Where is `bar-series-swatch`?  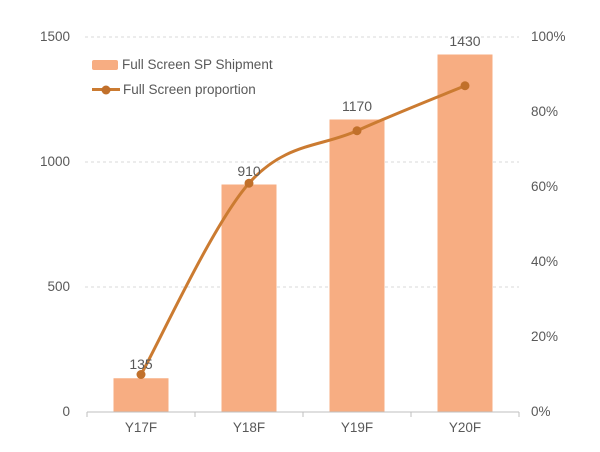 bar-series-swatch is located at coordinates (105, 64).